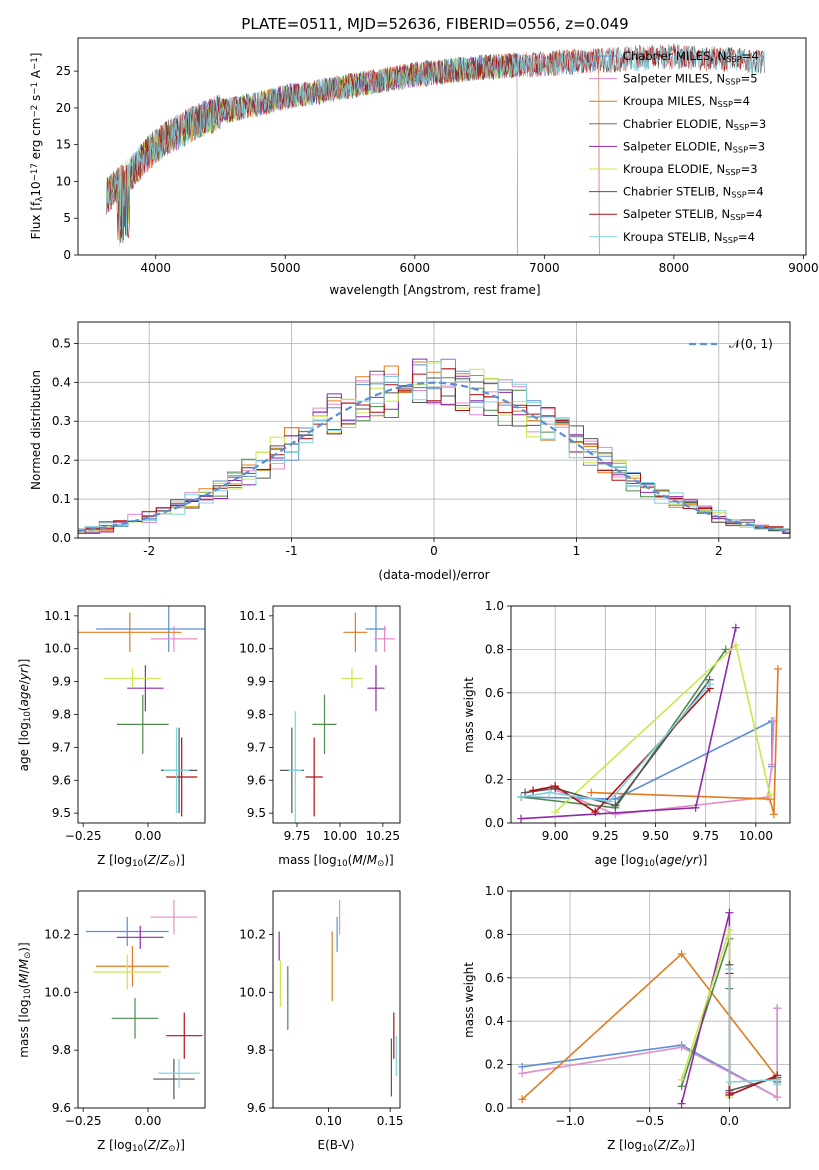 This screenshot has height=1170, width=819. I want to click on x-axis-label: wavelength [Angstrom, rest frame], so click(434, 290).